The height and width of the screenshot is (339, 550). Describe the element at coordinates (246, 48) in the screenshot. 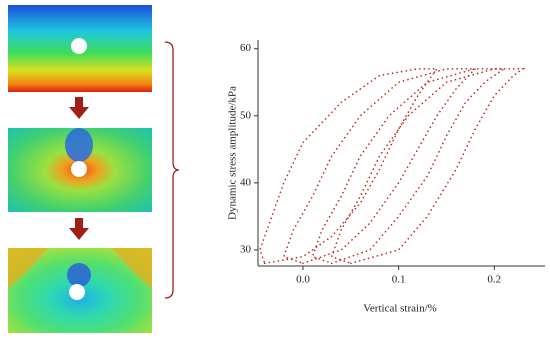

I see `y-tick-label: 60` at that location.